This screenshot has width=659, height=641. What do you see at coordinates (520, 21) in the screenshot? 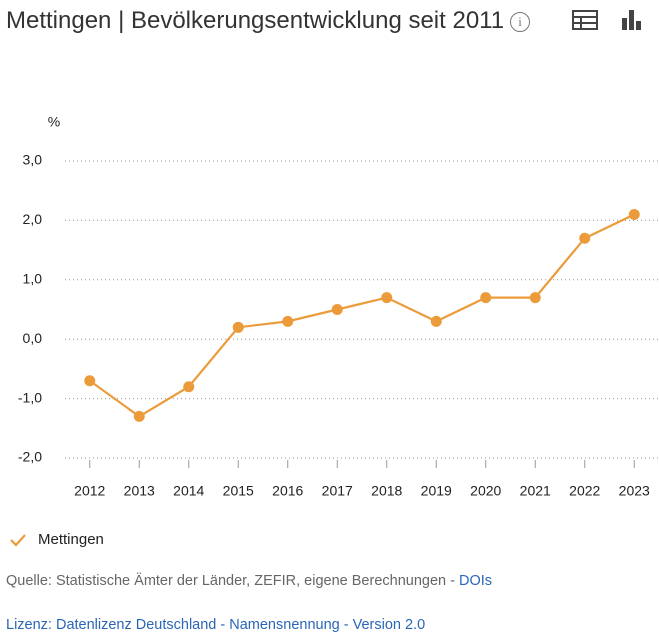
I see `info-icon: i` at bounding box center [520, 21].